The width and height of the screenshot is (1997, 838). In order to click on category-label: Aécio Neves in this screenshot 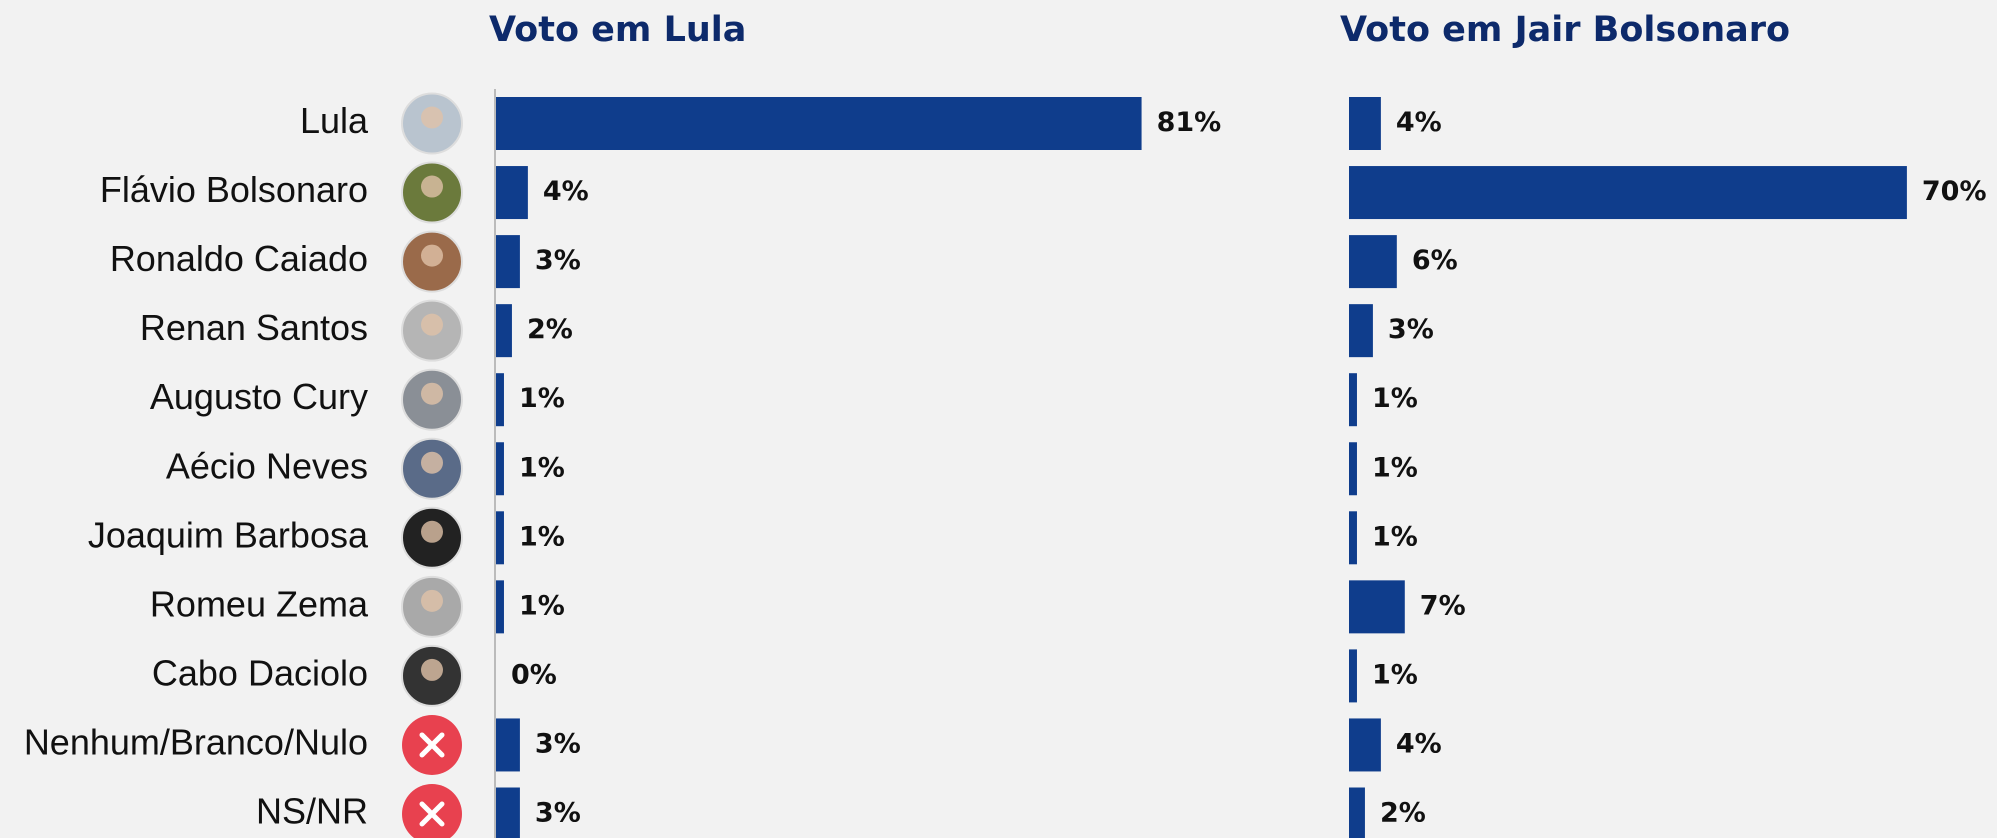, I will do `click(267, 465)`.